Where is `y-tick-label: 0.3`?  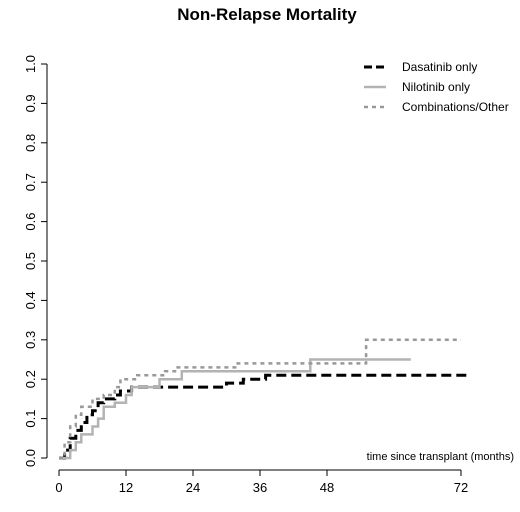
y-tick-label: 0.3 is located at coordinates (30, 340).